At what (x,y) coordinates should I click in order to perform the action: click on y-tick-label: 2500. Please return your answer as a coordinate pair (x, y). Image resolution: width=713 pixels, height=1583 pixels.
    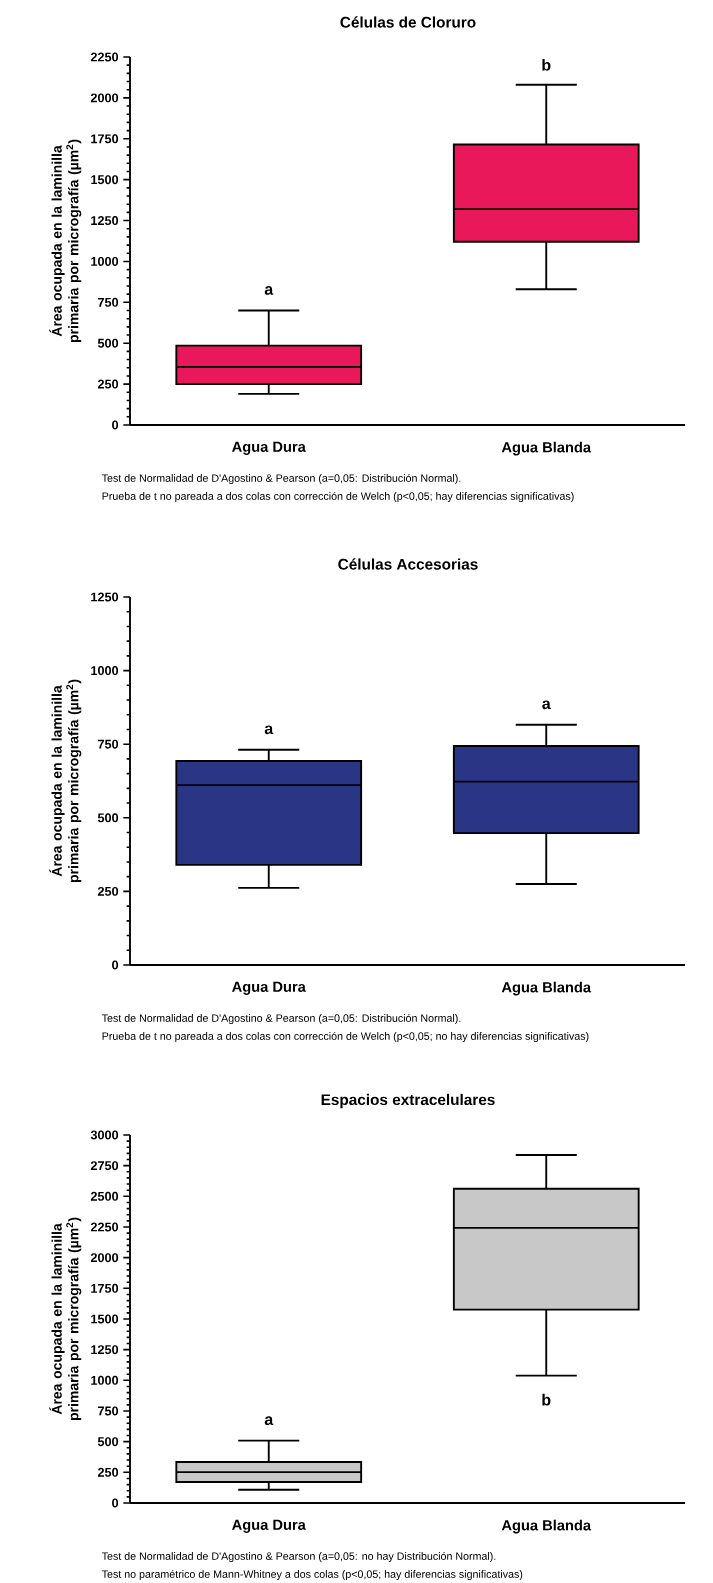
    Looking at the image, I should click on (104, 1196).